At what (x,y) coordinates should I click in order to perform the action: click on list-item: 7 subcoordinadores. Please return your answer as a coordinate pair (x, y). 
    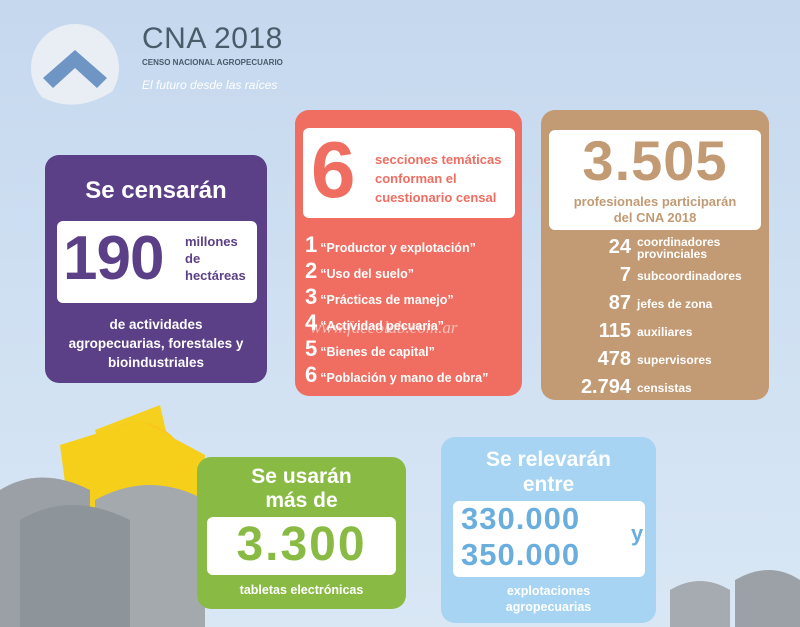
    Looking at the image, I should click on (655, 278).